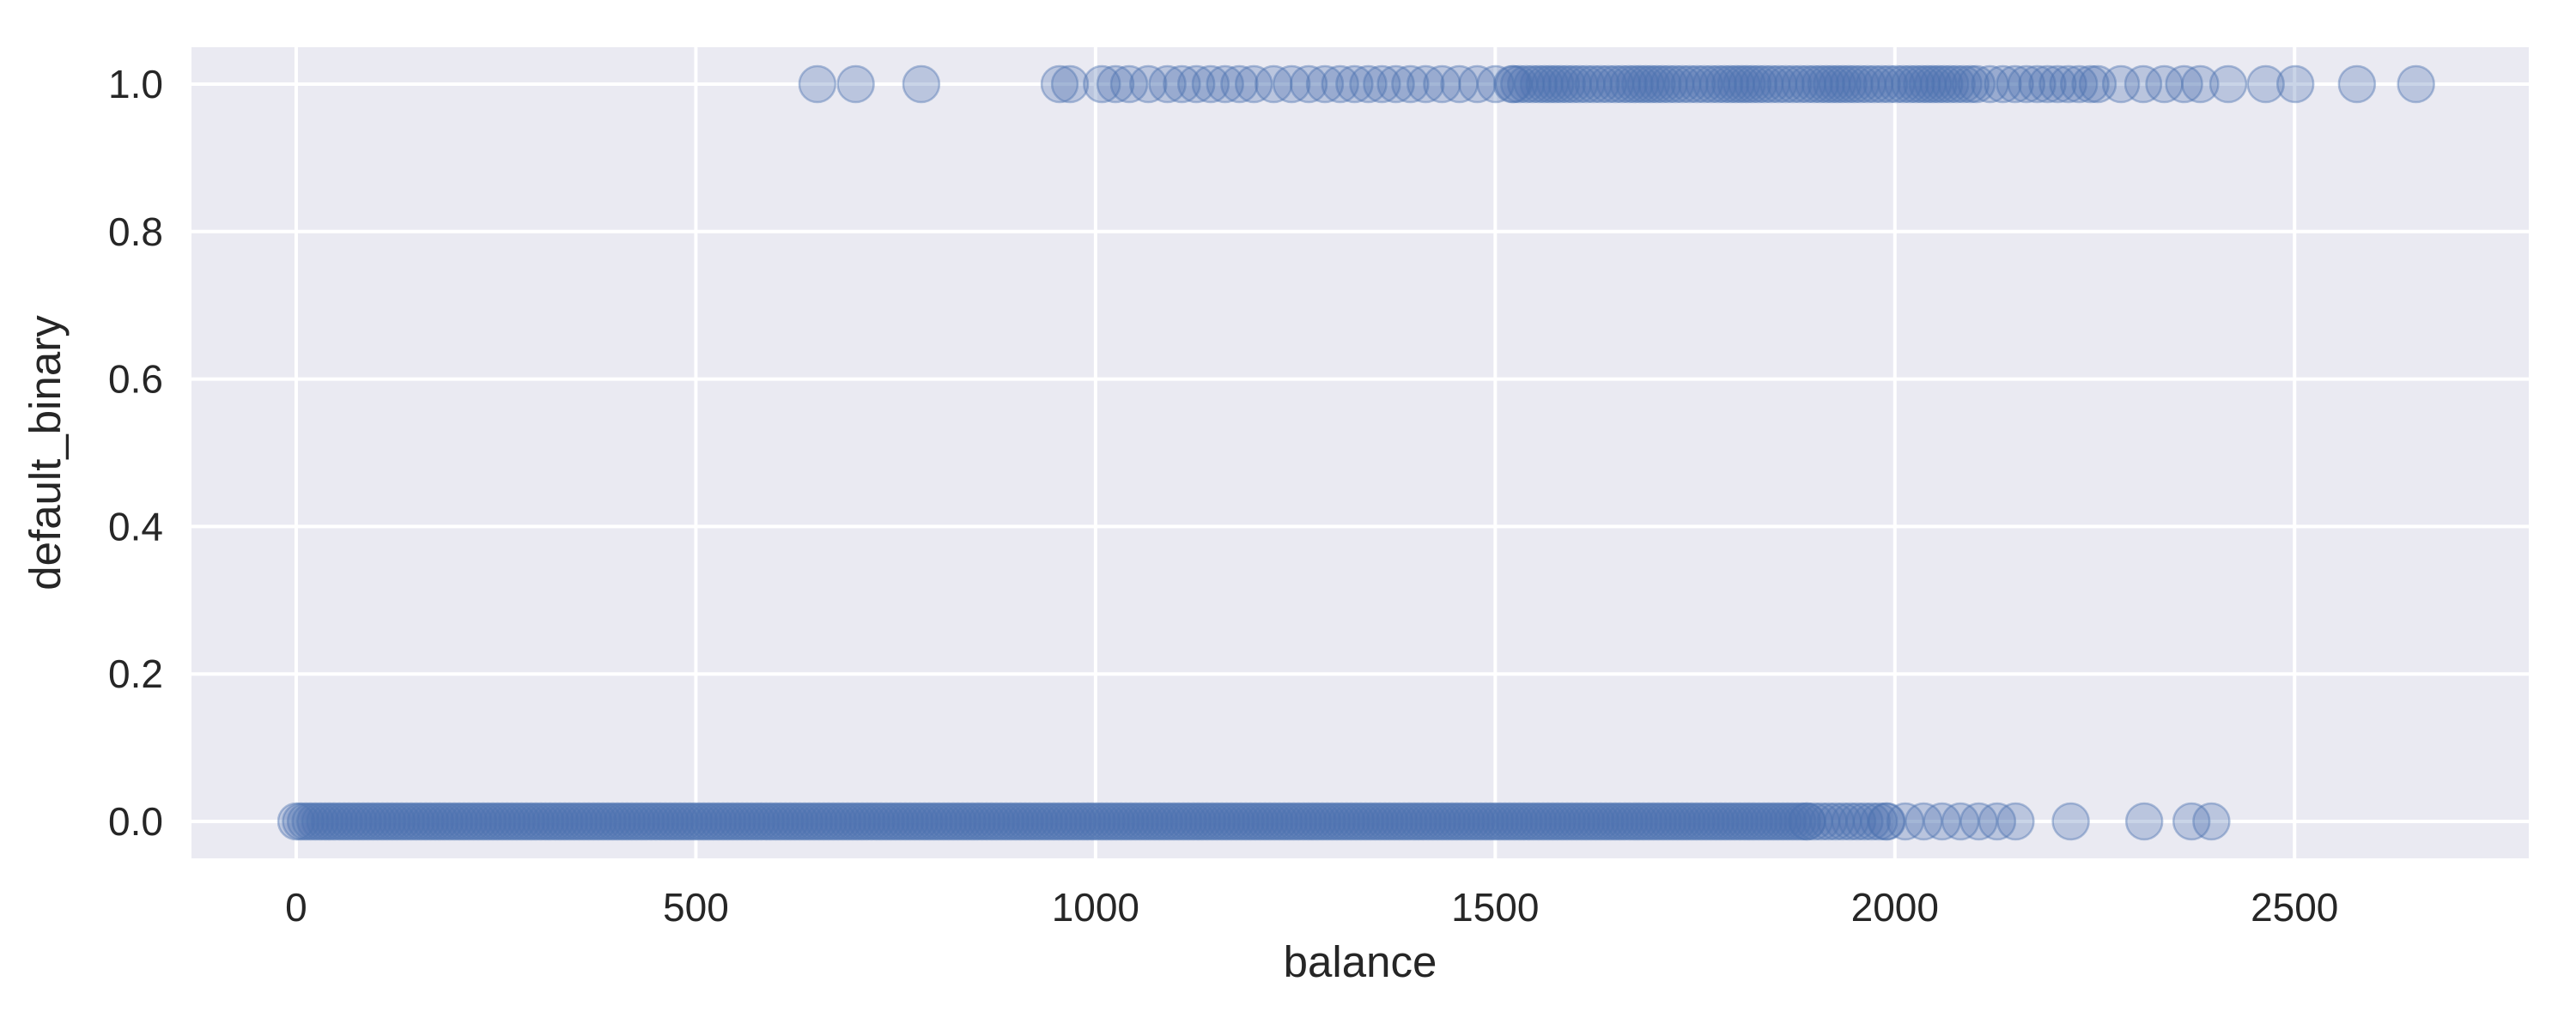 This screenshot has width=2576, height=1030. I want to click on x-tick-label: 2500, so click(2295, 907).